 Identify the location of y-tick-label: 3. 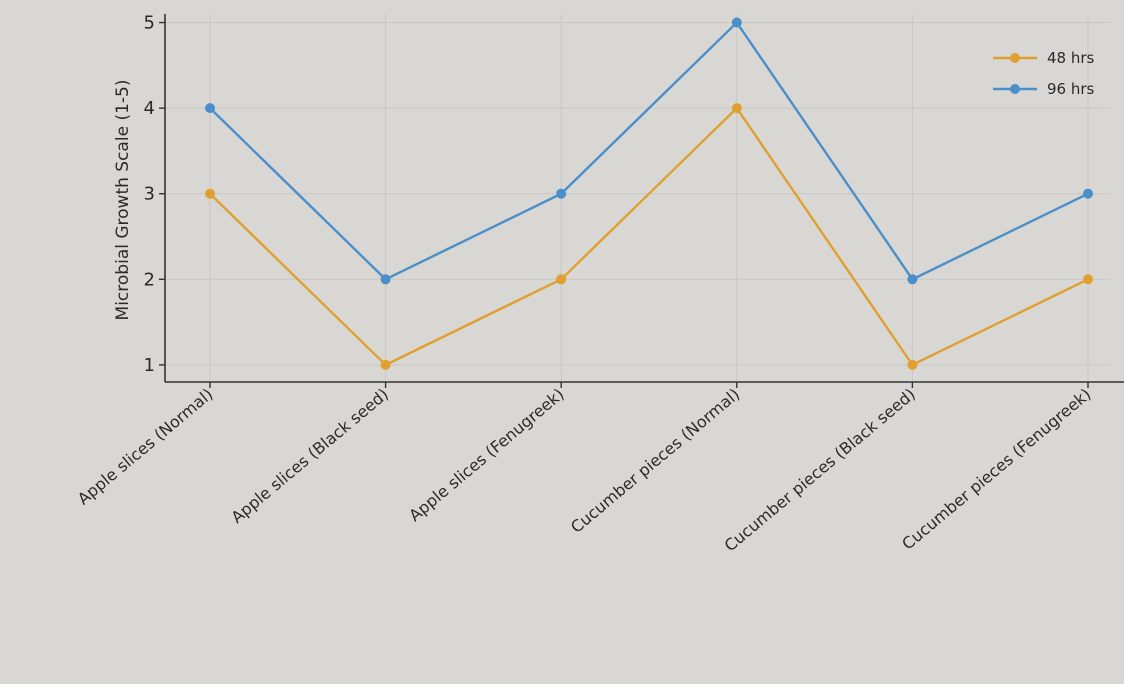
(149, 194).